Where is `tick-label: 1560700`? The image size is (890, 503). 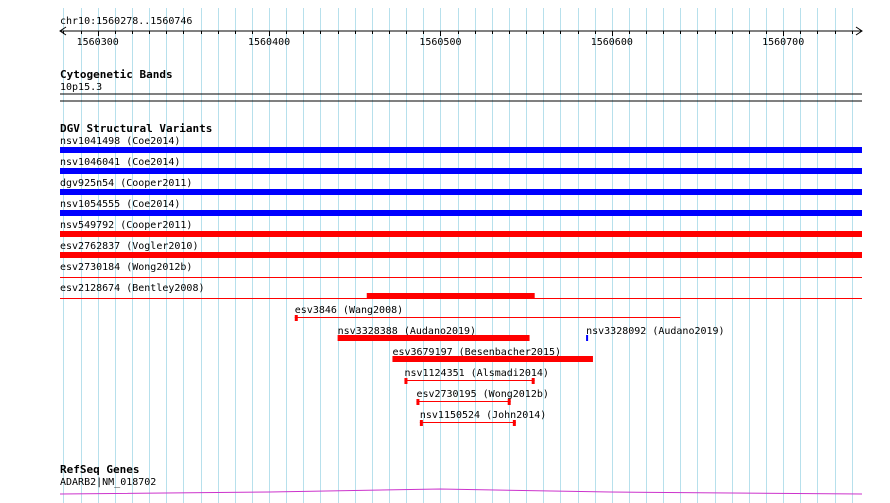 tick-label: 1560700 is located at coordinates (783, 42).